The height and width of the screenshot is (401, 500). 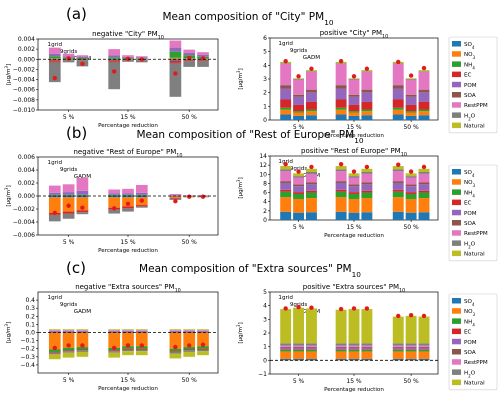 I want to click on x-tick-label: 15 %, so click(x=354, y=227).